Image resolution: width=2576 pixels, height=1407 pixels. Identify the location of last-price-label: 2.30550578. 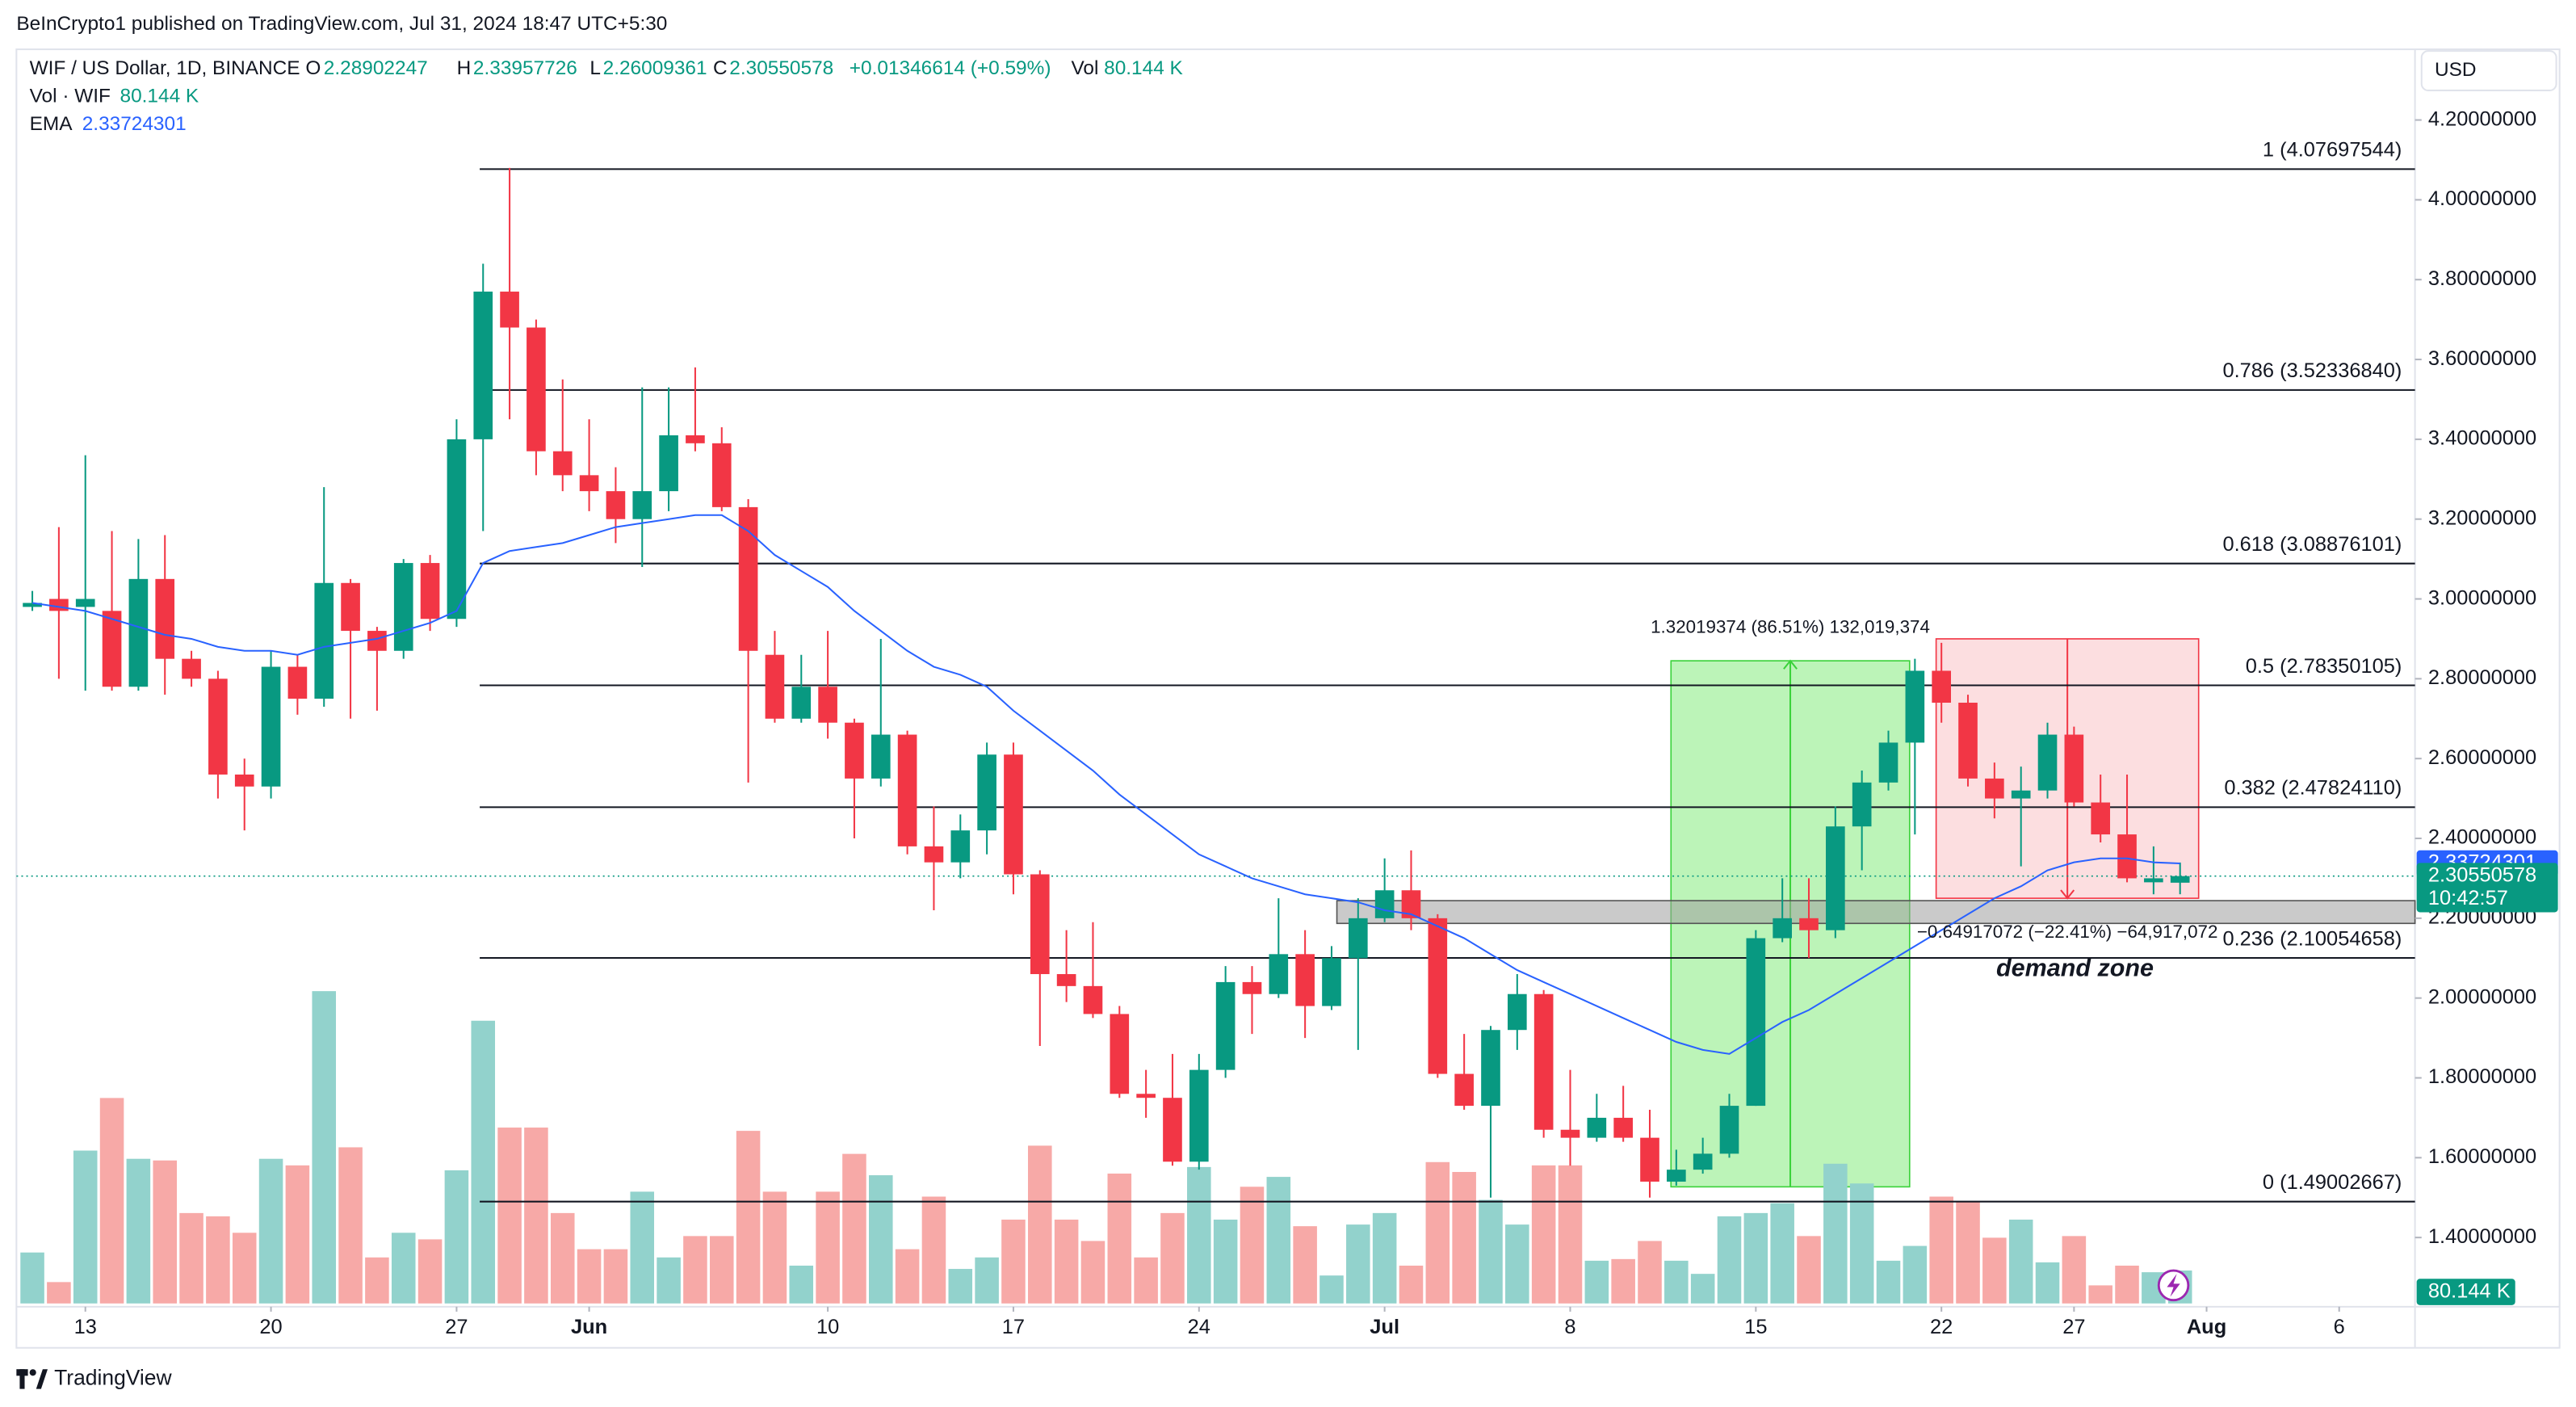
(2482, 875).